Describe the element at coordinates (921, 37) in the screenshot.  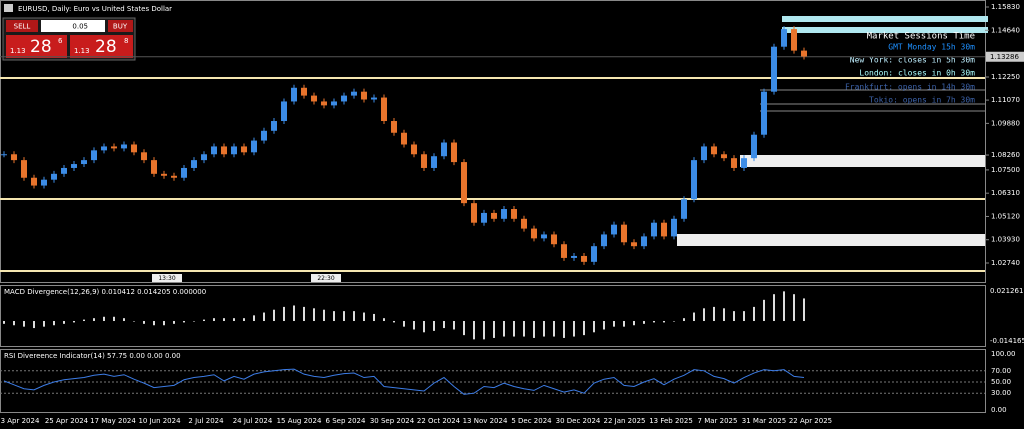
I see `sessions-title: Market Sessions Time` at that location.